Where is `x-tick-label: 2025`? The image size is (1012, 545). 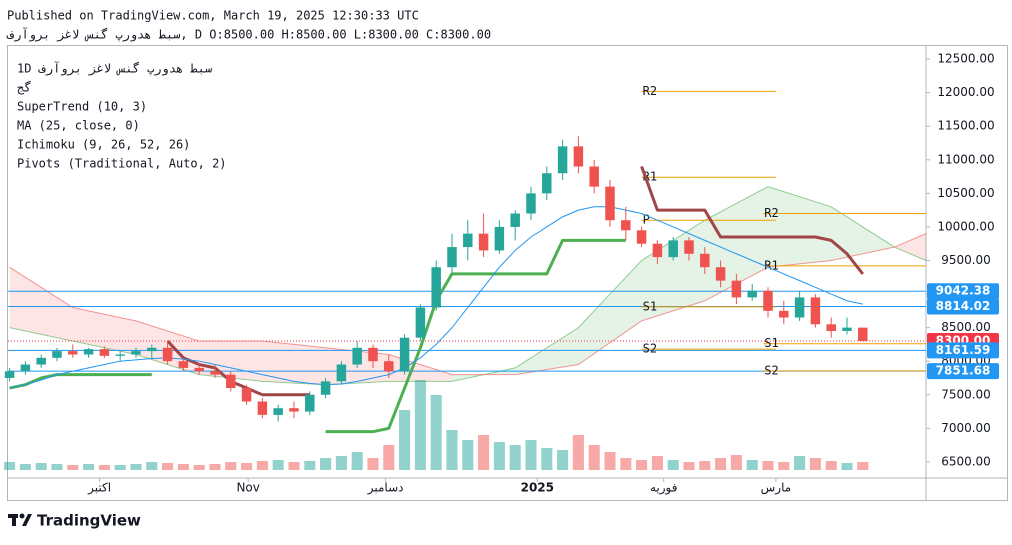 x-tick-label: 2025 is located at coordinates (537, 488).